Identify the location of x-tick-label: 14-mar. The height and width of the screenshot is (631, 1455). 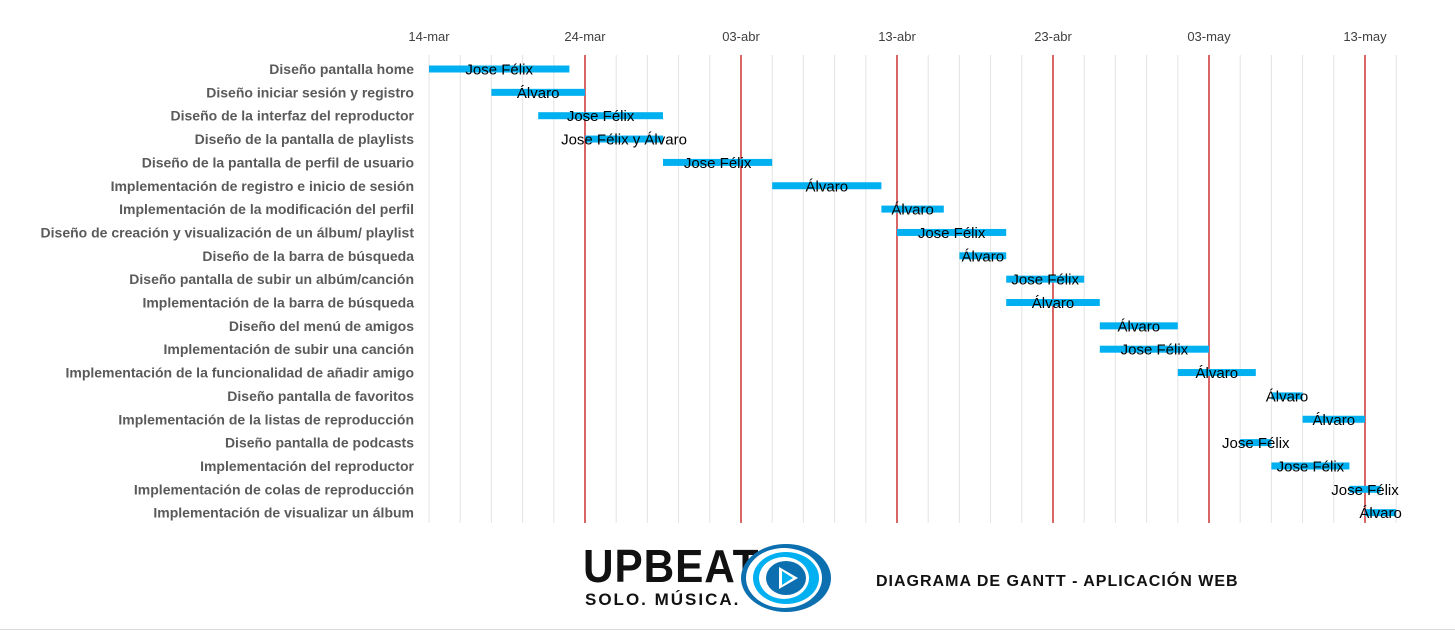
(429, 36).